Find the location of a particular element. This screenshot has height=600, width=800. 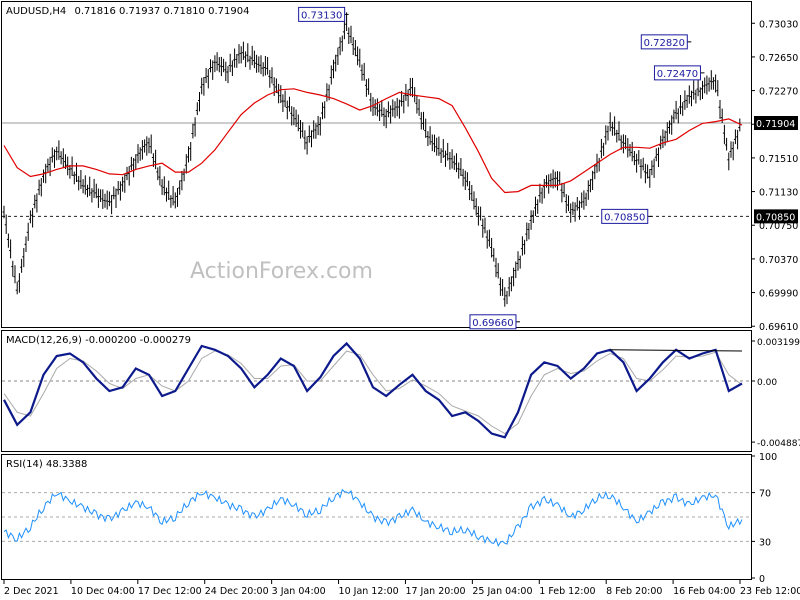

annotation-label: 0.70850 is located at coordinates (624, 217).